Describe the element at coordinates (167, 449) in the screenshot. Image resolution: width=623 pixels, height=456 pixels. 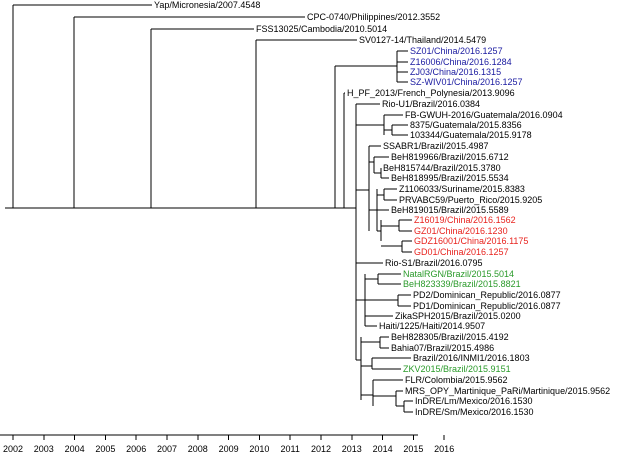
I see `axis-tick-label: 2007` at that location.